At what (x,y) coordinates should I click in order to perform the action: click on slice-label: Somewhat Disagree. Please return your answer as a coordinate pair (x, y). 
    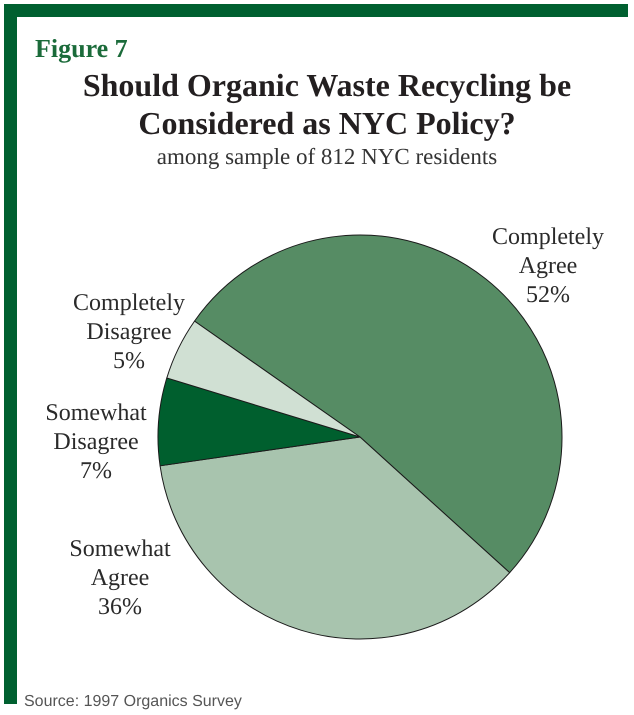
    Looking at the image, I should click on (96, 427).